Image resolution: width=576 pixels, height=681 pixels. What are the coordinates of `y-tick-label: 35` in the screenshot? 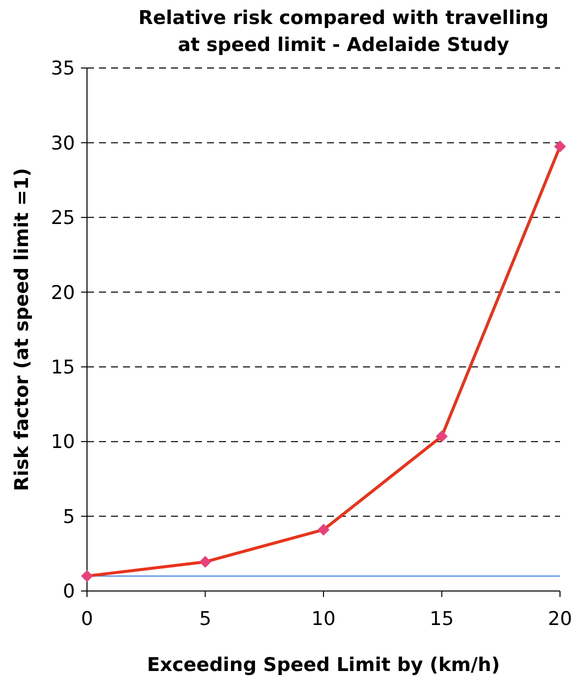 It's located at (62, 69).